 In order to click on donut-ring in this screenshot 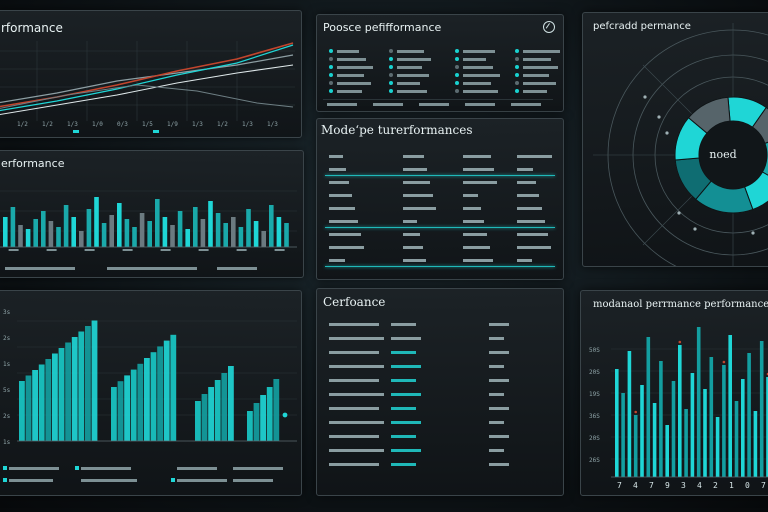, I will do `click(721, 155)`.